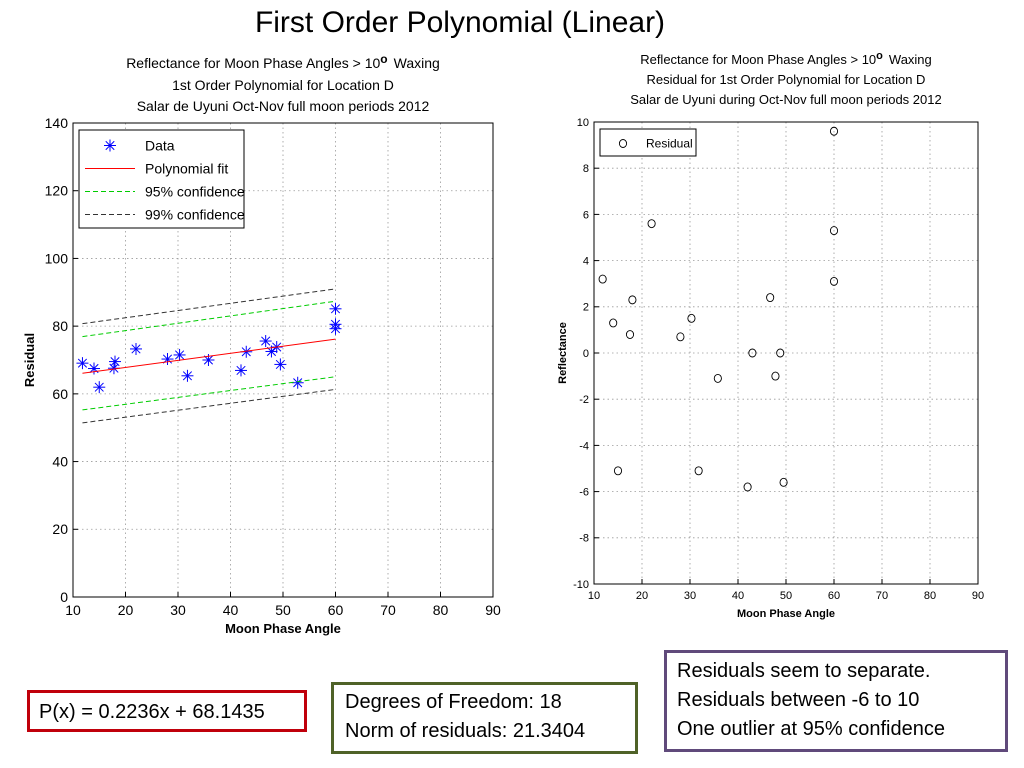  Describe the element at coordinates (623, 143) in the screenshot. I see `legend-symbol` at that location.